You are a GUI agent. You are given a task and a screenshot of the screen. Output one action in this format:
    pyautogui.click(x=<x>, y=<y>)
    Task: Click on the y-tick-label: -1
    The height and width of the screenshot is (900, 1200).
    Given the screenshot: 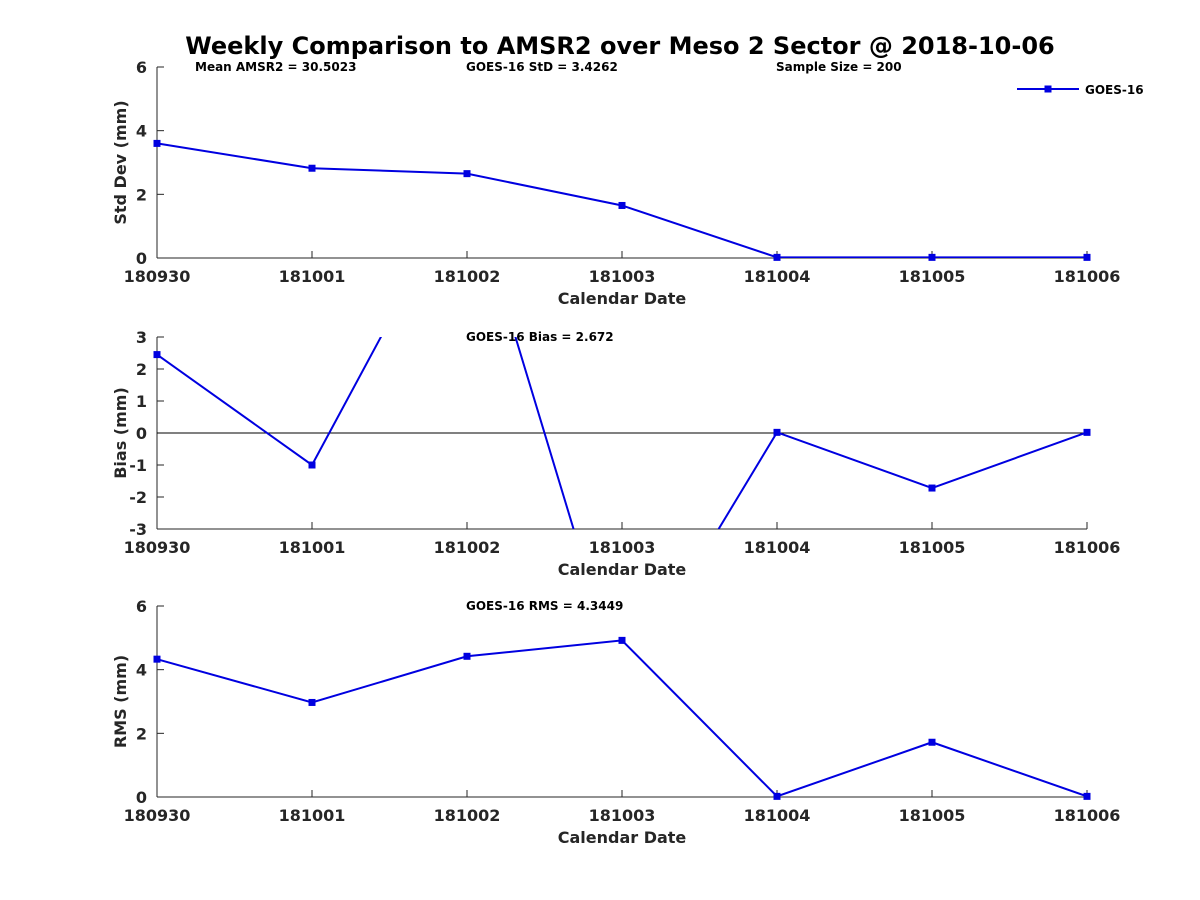 What is the action you would take?
    pyautogui.click(x=138, y=465)
    